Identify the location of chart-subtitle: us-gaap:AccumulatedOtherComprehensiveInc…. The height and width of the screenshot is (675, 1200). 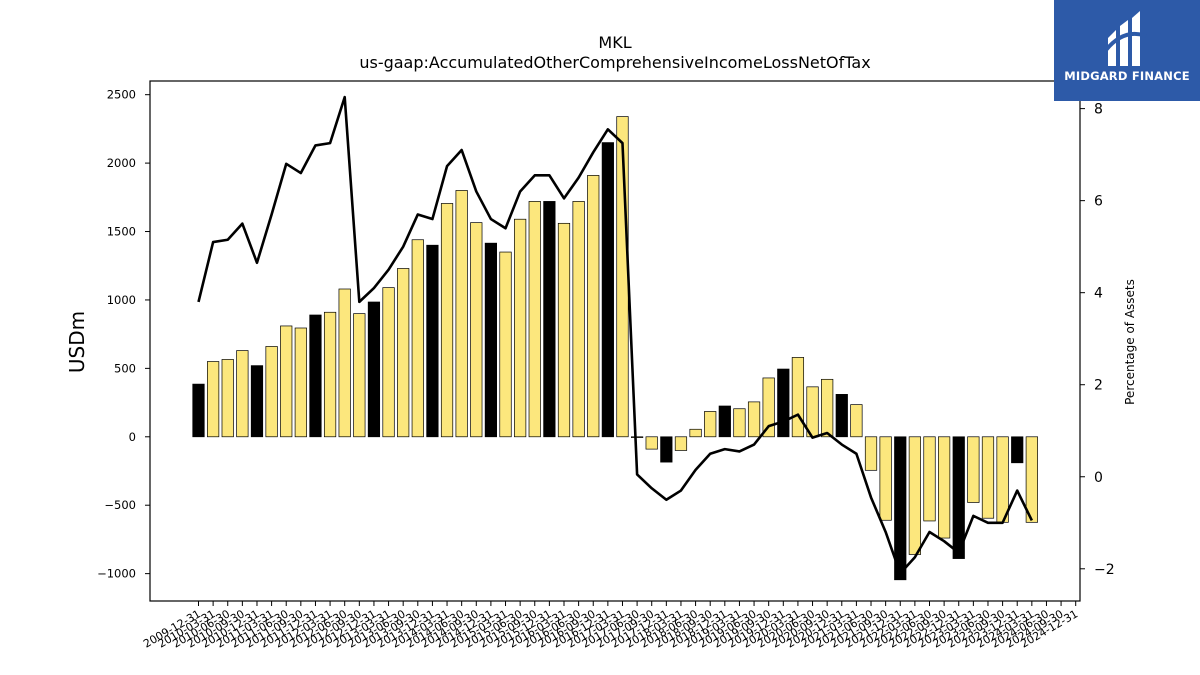
(614, 62).